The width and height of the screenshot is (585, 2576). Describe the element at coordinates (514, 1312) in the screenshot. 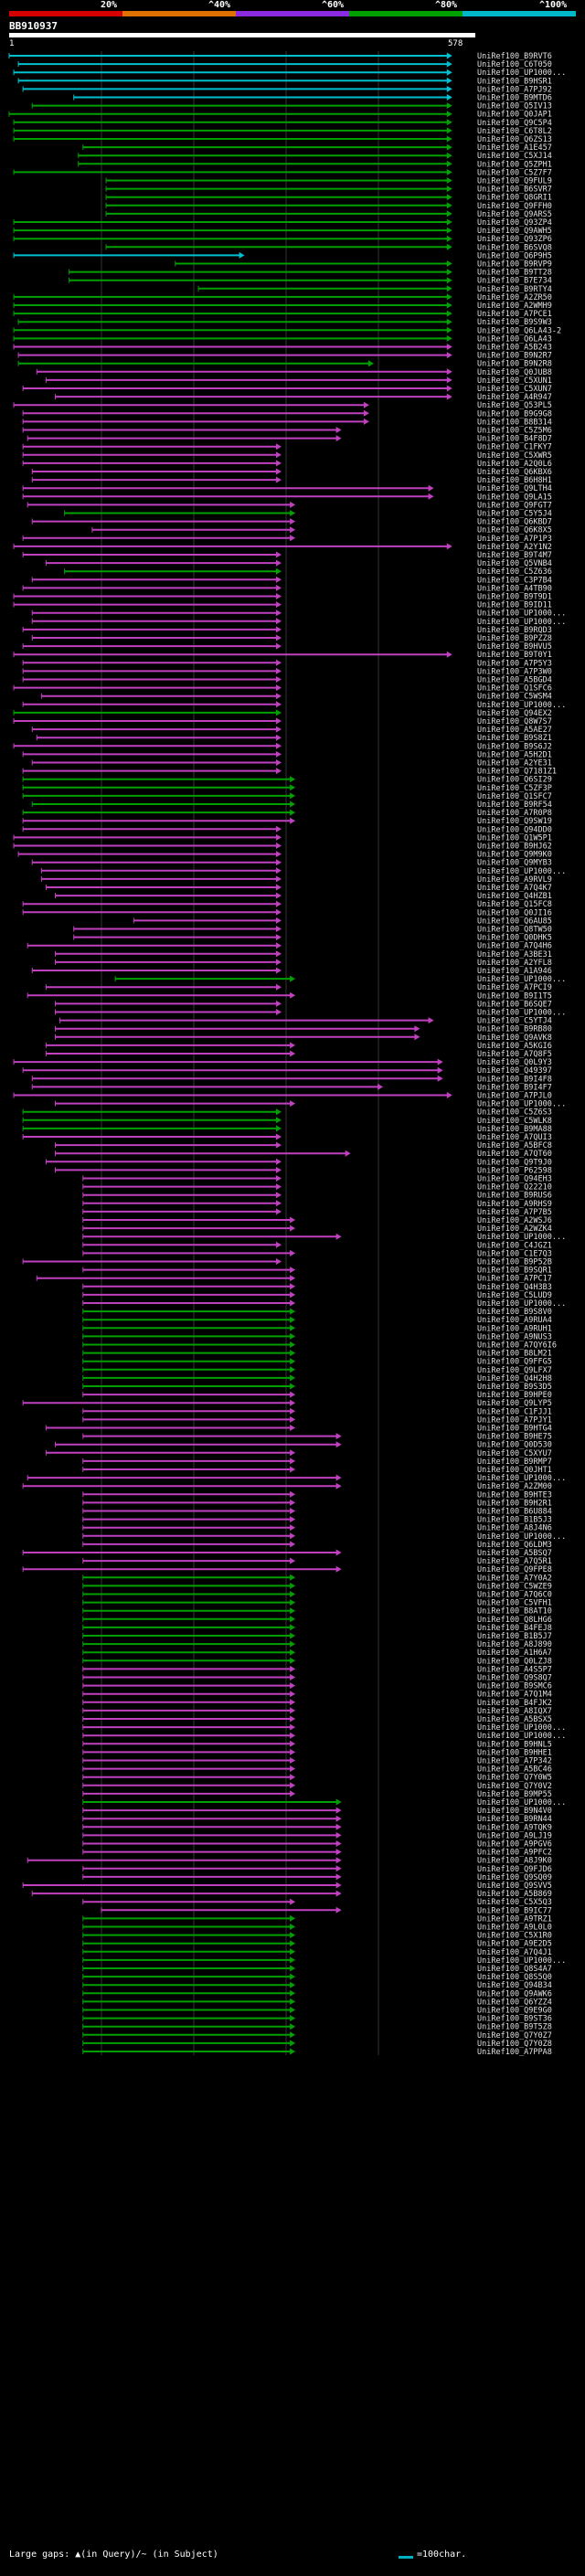

I see `hit-label: UniRef100_B9S8V0` at that location.